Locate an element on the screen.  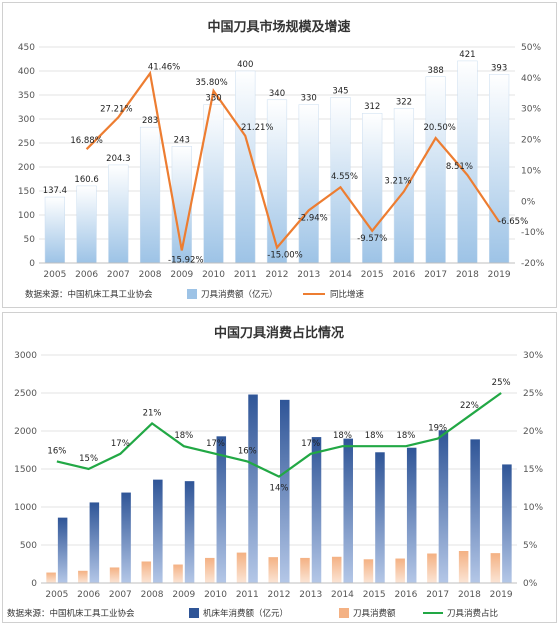
share-value-label: 19% is located at coordinates (437, 429).